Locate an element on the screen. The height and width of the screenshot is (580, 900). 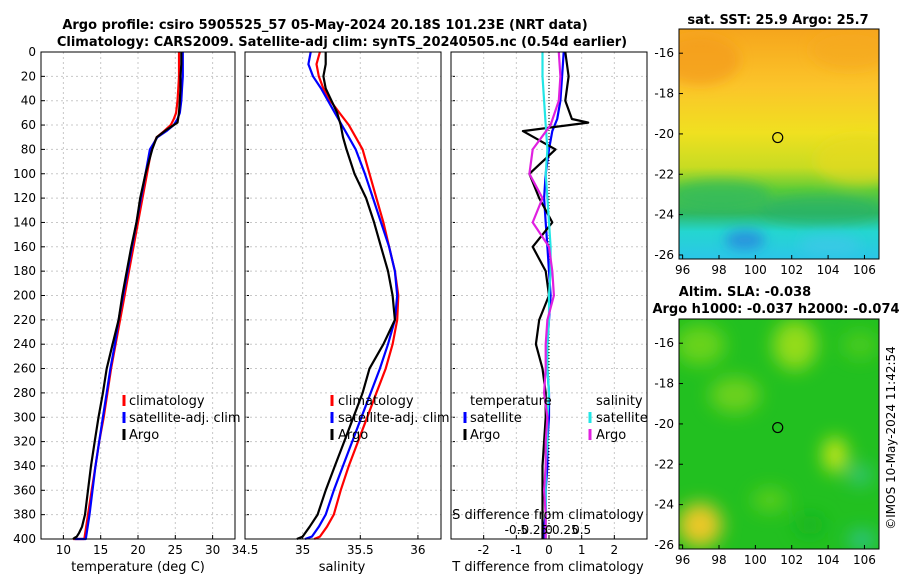
salinity-xlabel: salinity is located at coordinates (342, 567).